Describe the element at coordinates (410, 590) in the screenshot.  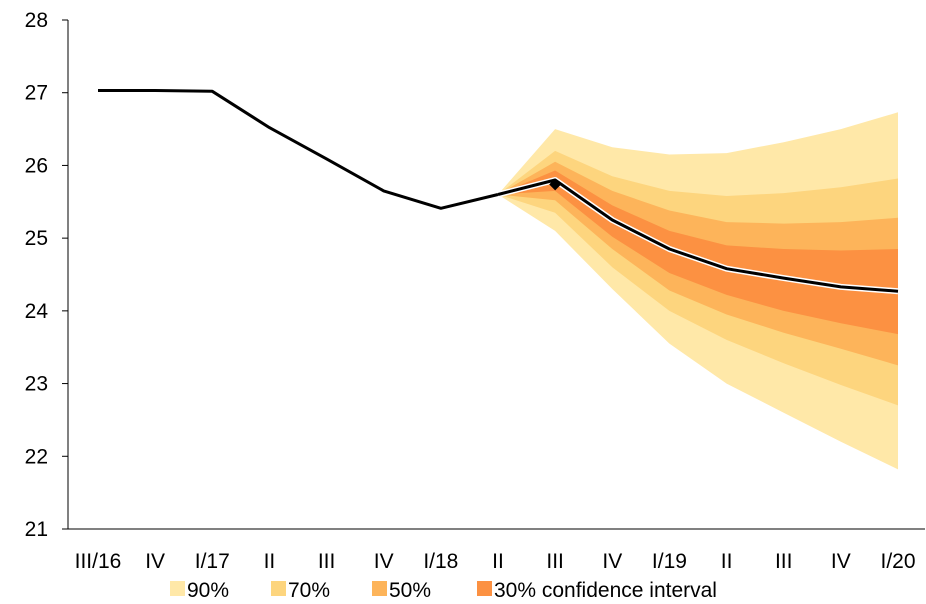
I see `legend-label: 50%` at that location.